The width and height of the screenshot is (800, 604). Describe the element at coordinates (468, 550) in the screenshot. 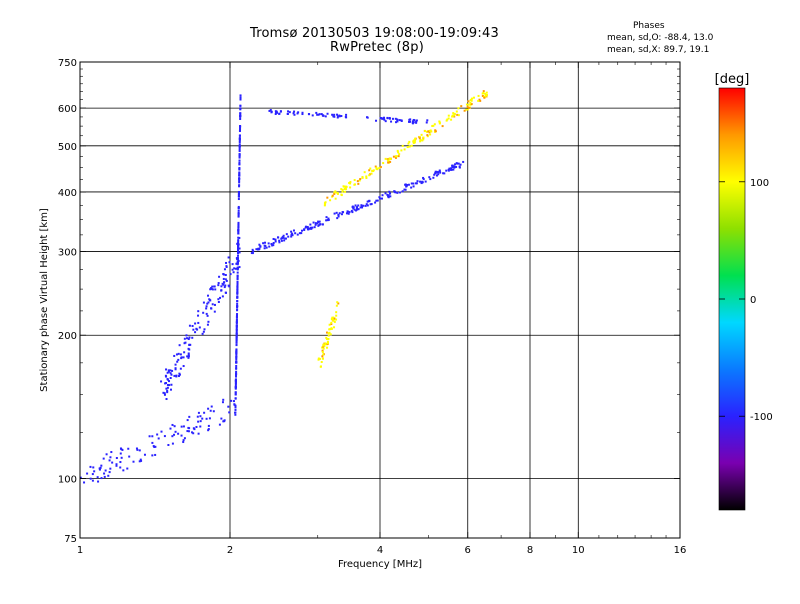

I see `x-tick-label: 6` at that location.